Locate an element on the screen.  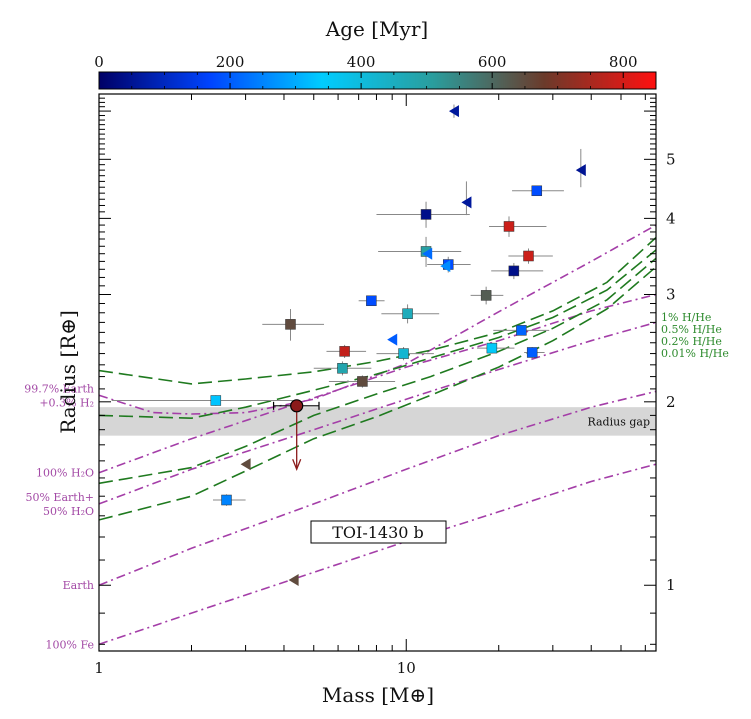
composition-curve-label: 99.7% Earth is located at coordinates (59, 388).